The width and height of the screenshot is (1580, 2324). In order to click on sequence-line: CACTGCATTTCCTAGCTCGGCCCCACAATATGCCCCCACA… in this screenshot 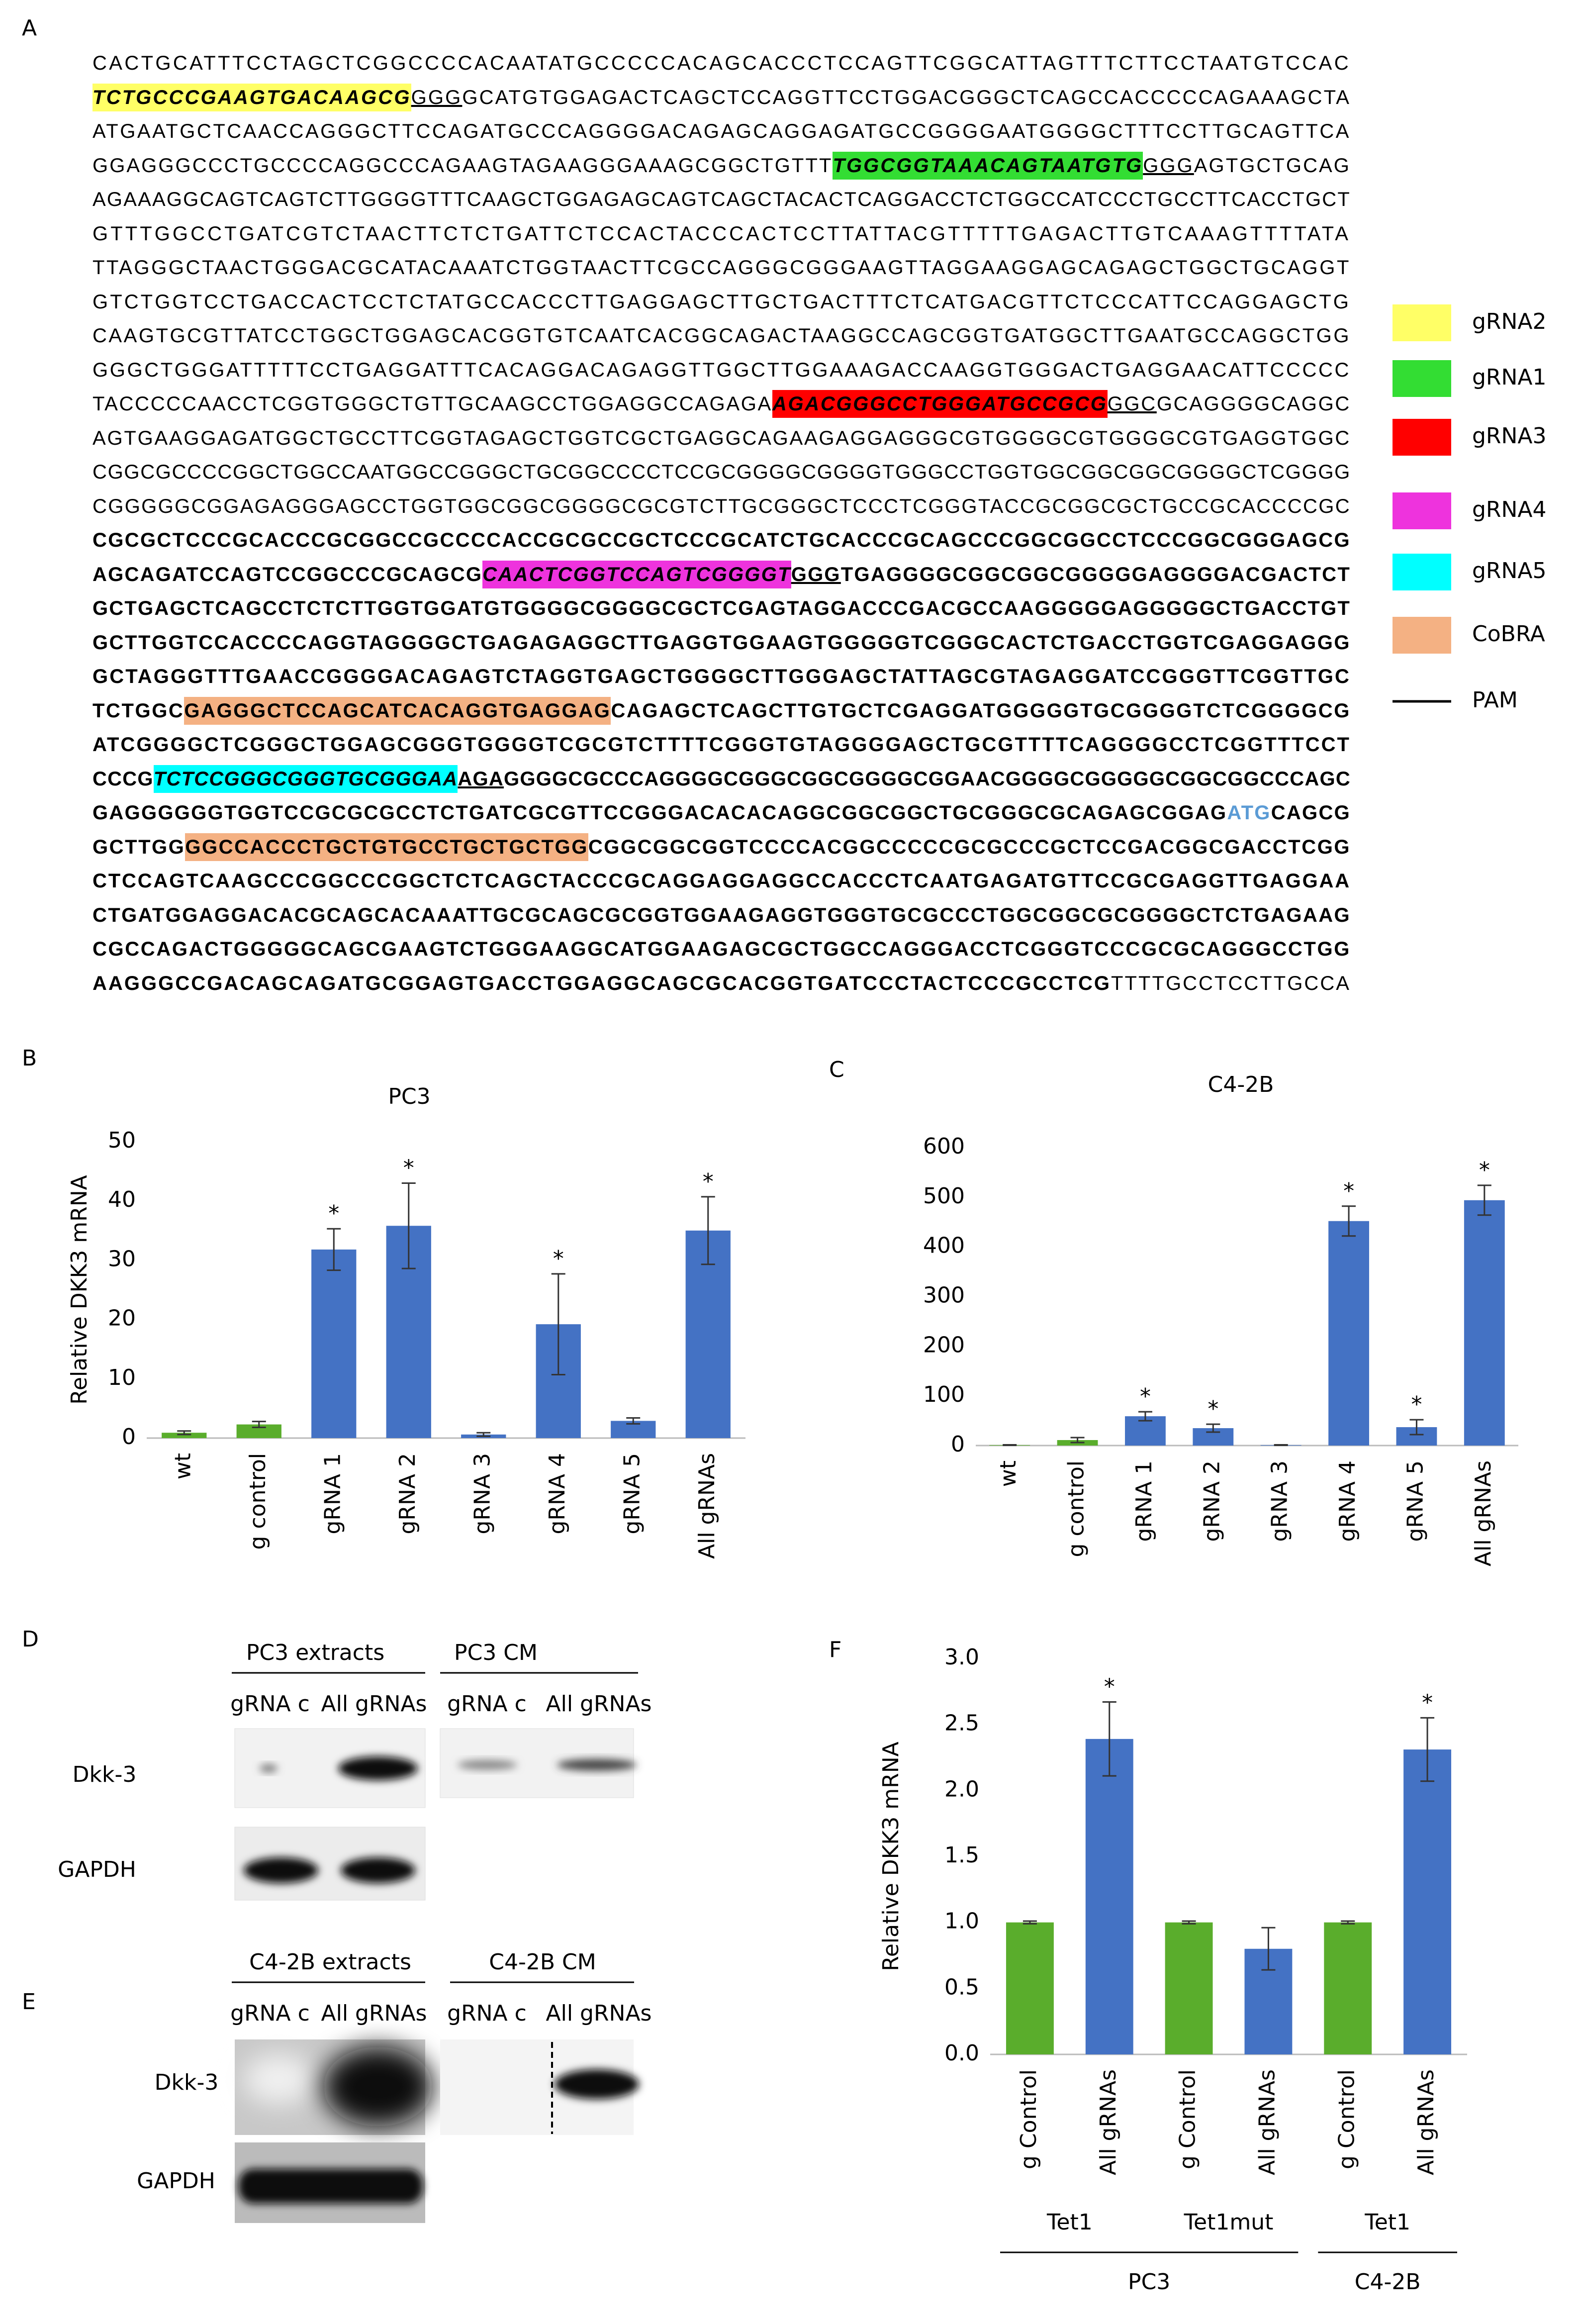, I will do `click(722, 63)`.